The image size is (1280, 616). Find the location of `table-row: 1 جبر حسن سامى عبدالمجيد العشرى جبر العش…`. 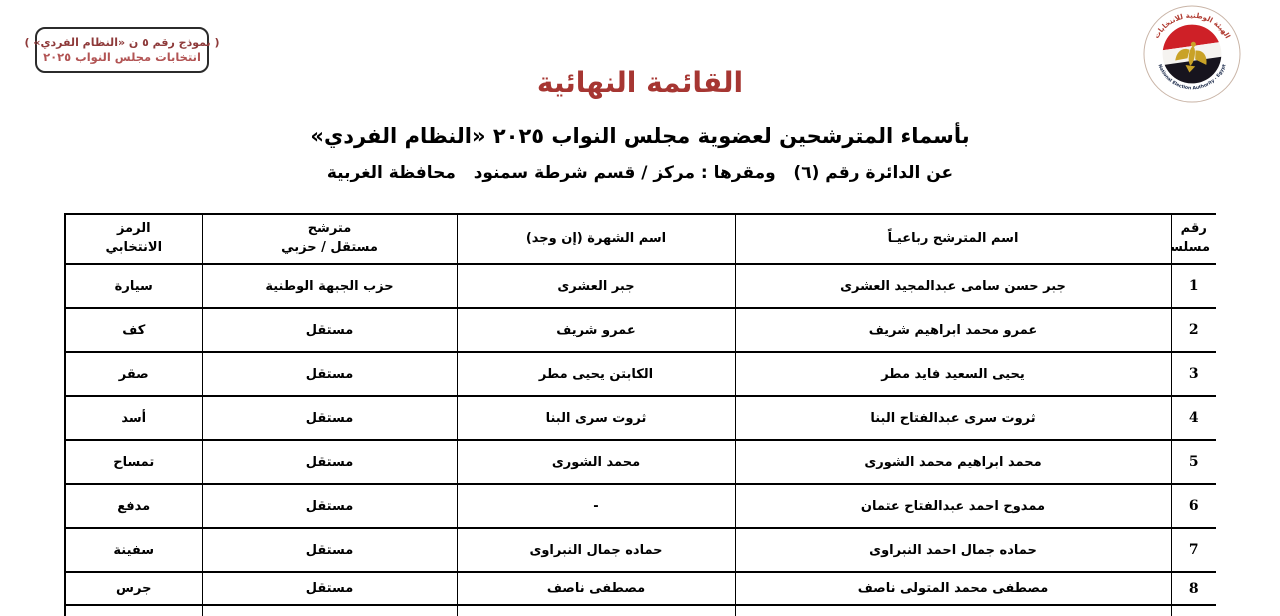

table-row: 1 جبر حسن سامى عبدالمجيد العشرى جبر العش… is located at coordinates (640, 286).